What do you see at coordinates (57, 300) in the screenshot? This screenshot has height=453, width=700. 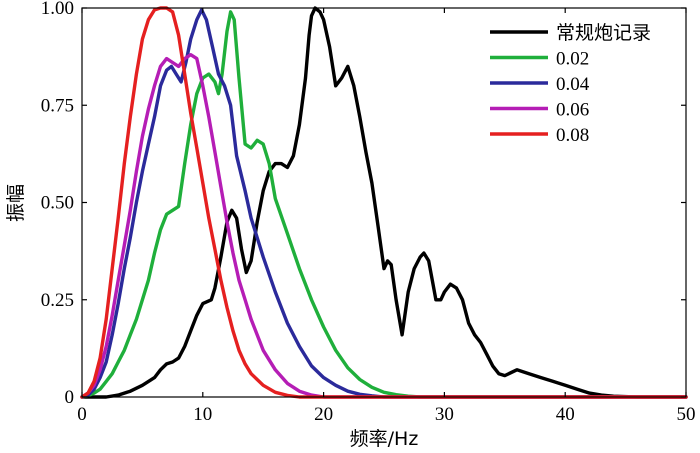 I see `y-tick-label: 0.25` at bounding box center [57, 300].